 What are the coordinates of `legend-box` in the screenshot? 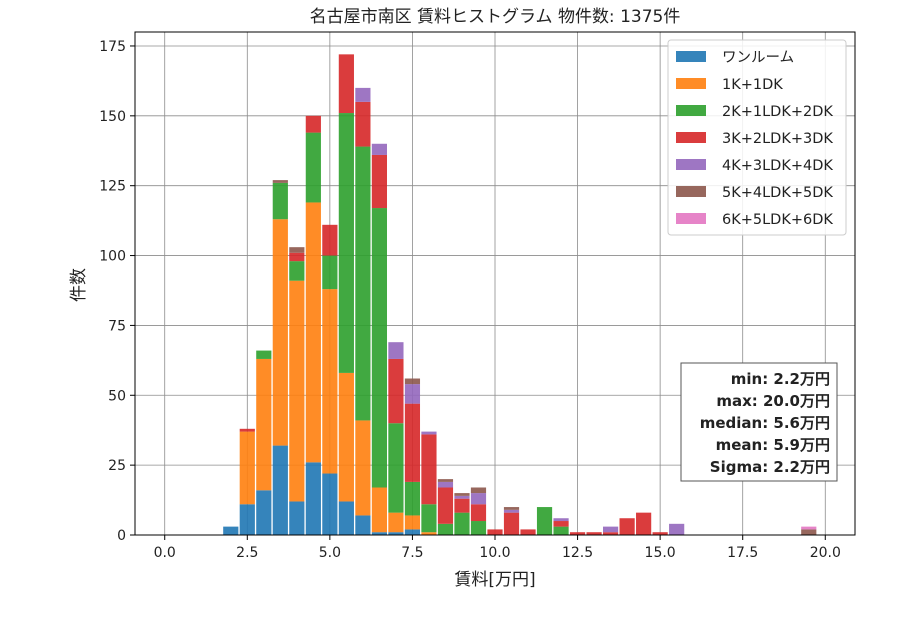 It's located at (757, 137).